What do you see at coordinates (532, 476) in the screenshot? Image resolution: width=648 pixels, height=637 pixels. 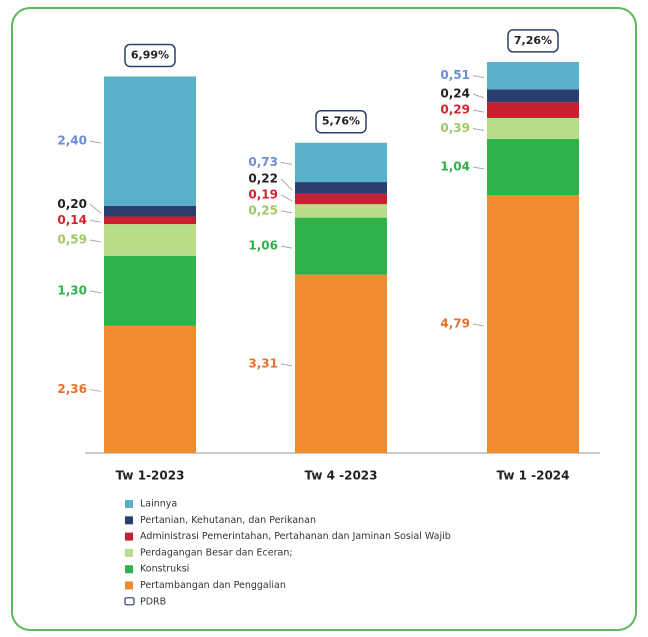 I see `x-tick-label: Tw 1 -2024` at bounding box center [532, 476].